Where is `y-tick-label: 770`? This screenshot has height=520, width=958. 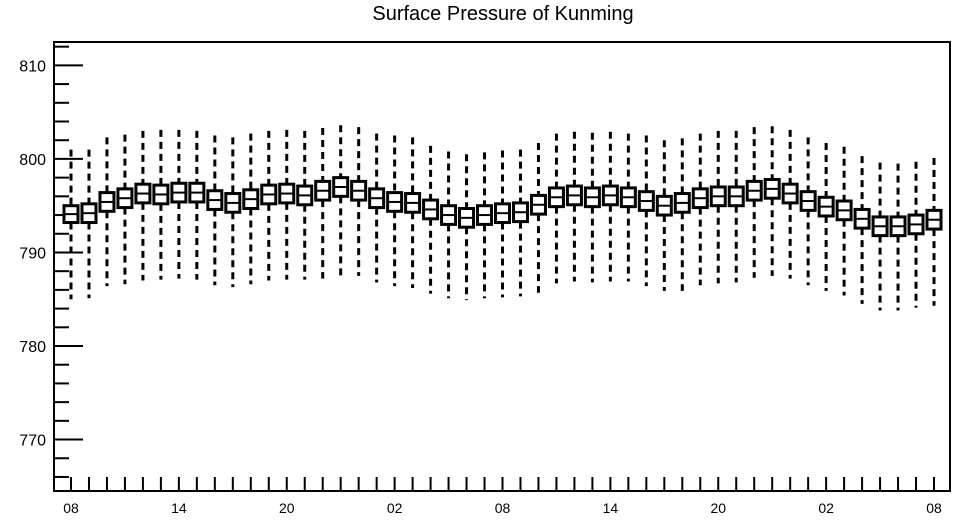
y-tick-label: 770 is located at coordinates (32, 441).